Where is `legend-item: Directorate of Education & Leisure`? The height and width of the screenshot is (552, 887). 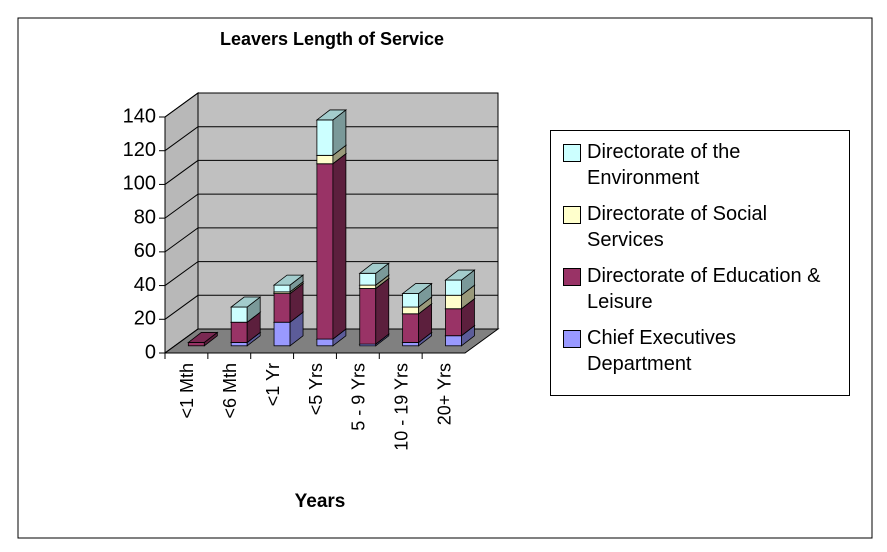
legend-item: Directorate of Education & Leisure is located at coordinates (703, 289).